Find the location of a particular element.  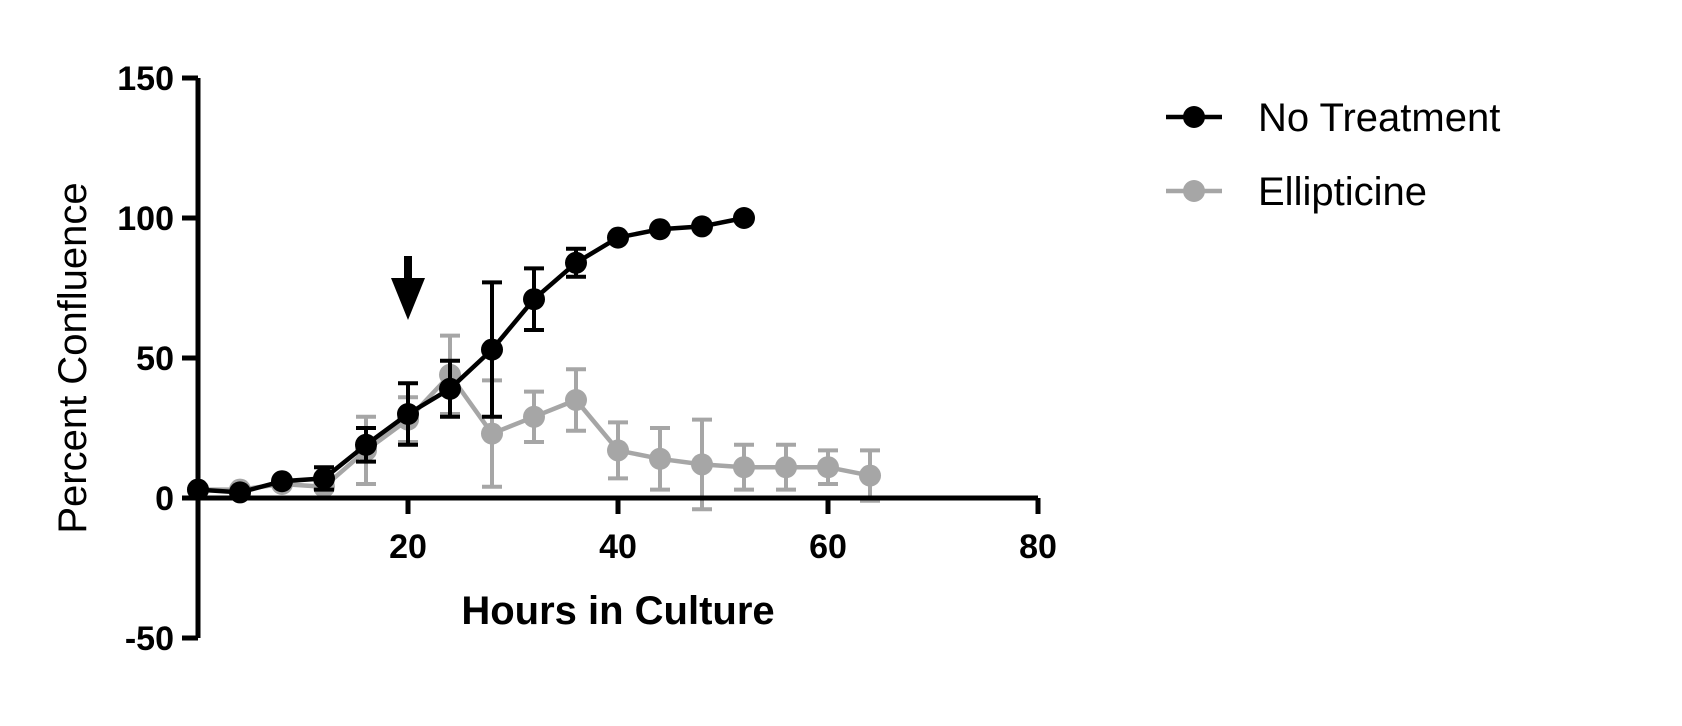

legend-label: Ellipticine is located at coordinates (1342, 192).